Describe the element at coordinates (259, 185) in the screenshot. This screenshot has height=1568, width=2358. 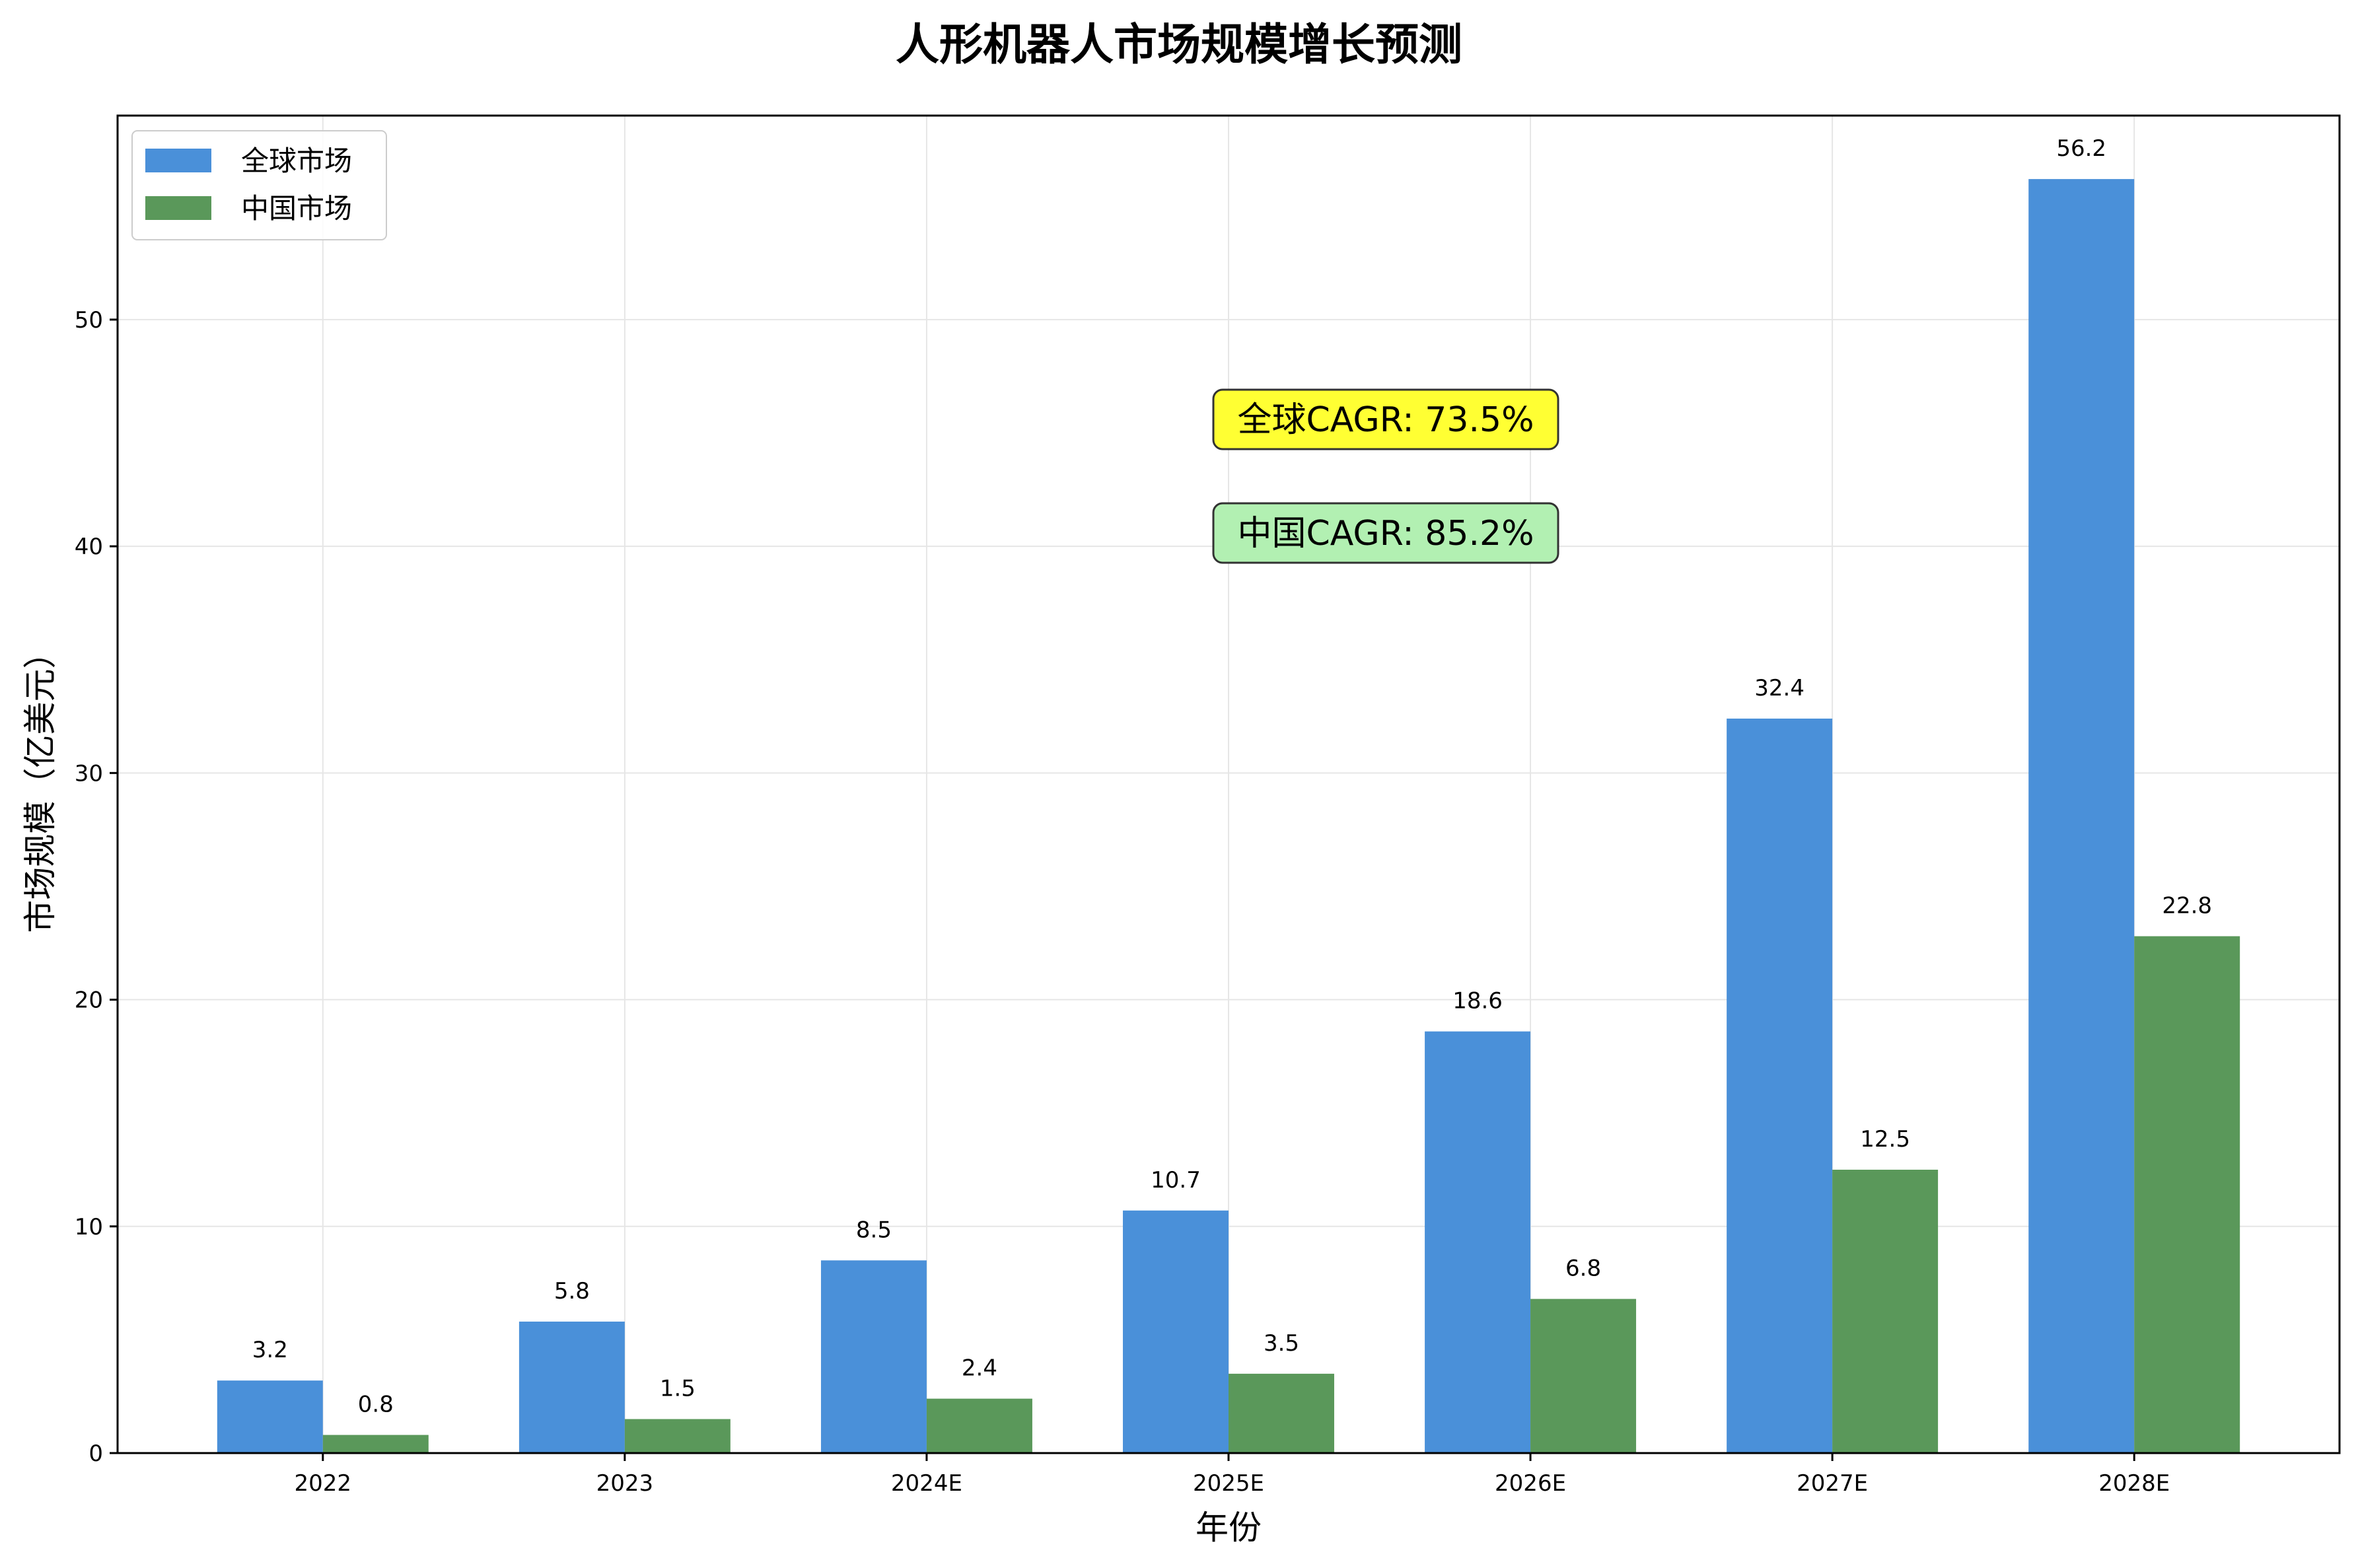
I see `legend: 全球市场 中国市场` at that location.